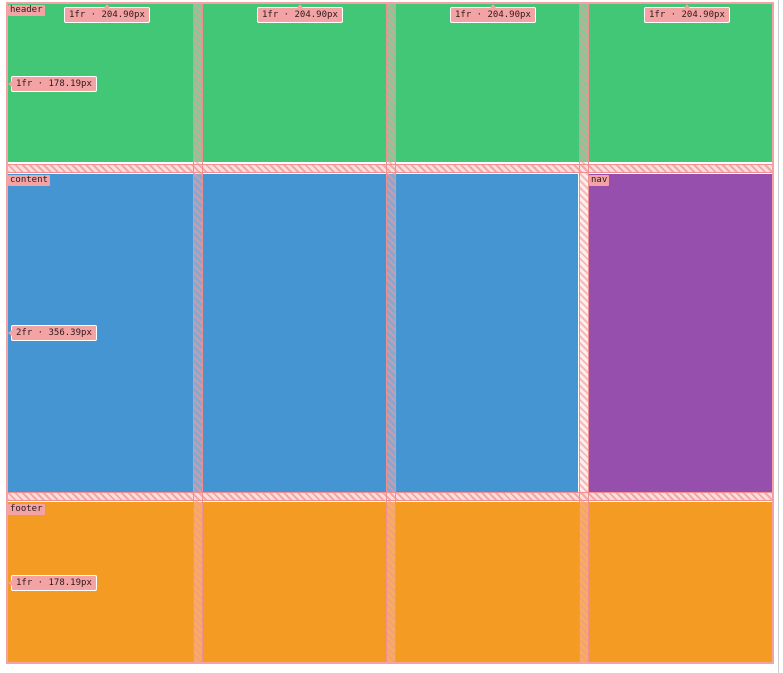 This screenshot has width=783, height=673. I want to click on area-label-content: content, so click(29, 180).